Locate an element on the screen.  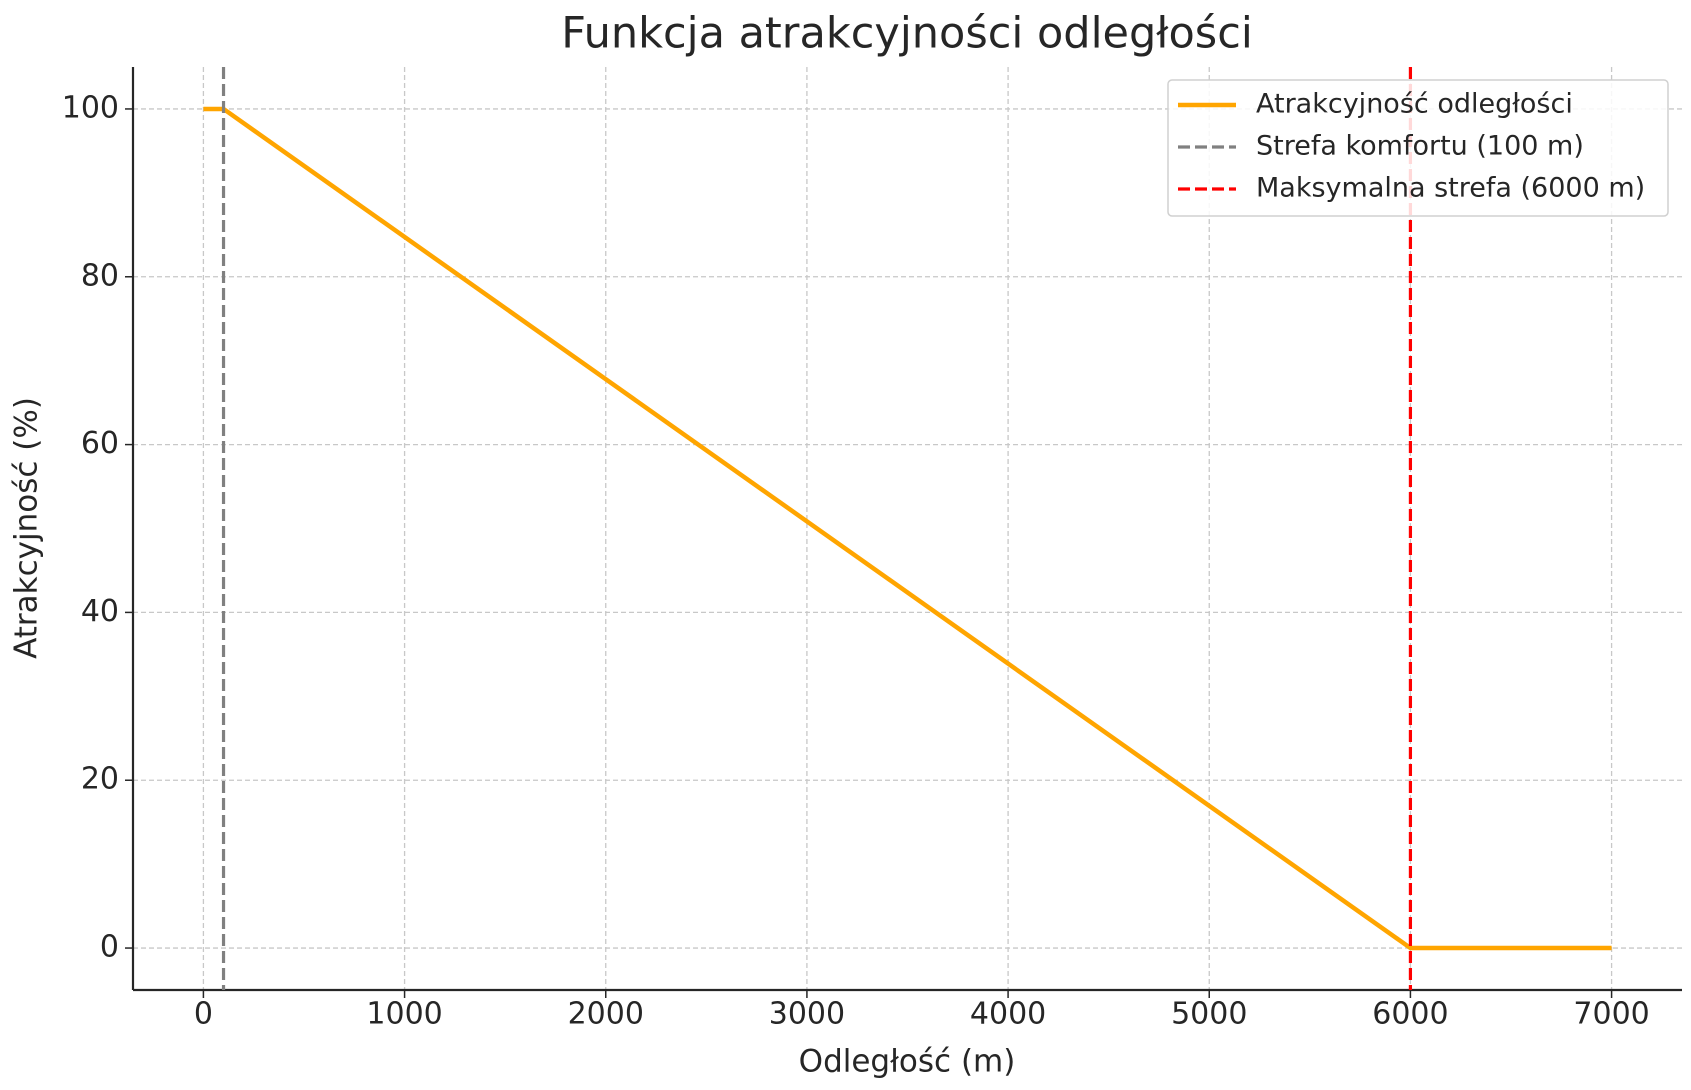
chart-title: Funkcja atrakcyjności odległości is located at coordinates (907, 34).